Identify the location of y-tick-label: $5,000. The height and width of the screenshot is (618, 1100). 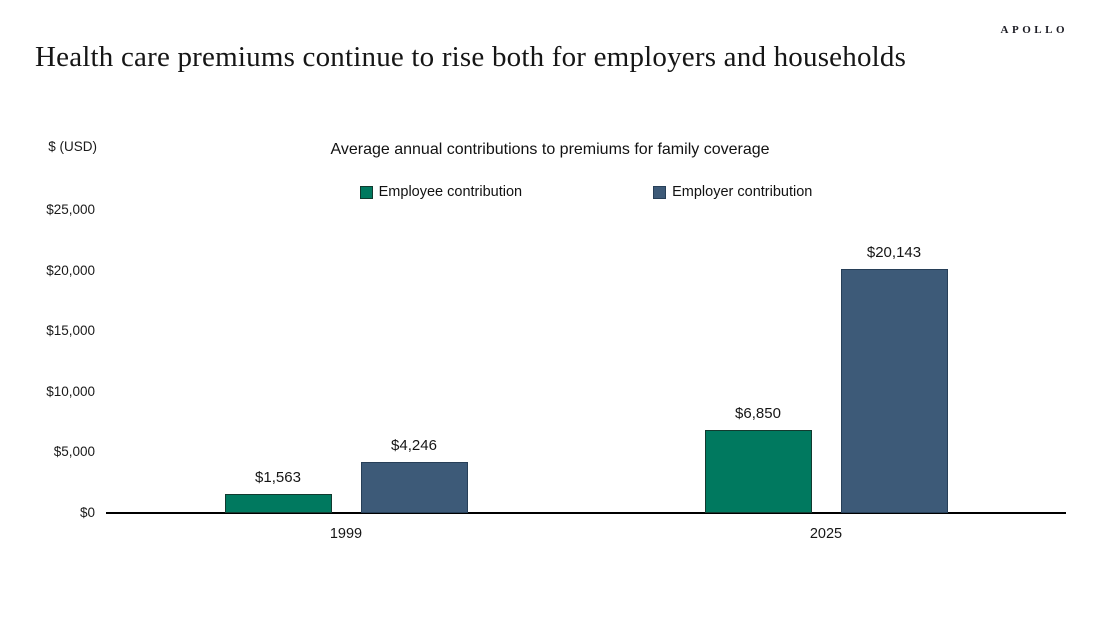
(74, 452).